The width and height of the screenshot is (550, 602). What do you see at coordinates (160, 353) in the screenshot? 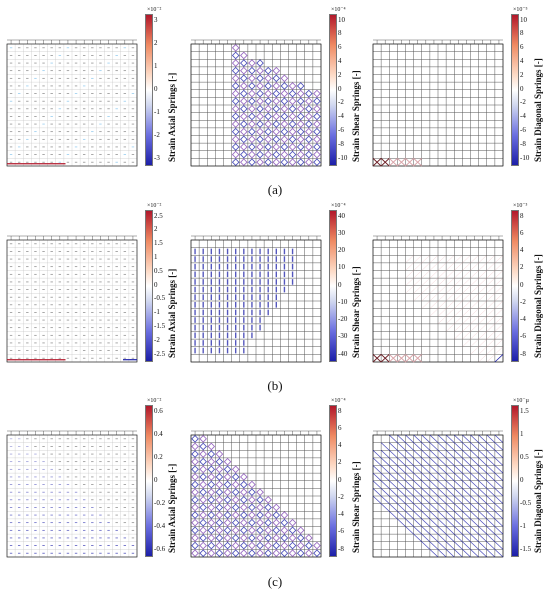
I see `colorbar-tick-label: -2.5` at bounding box center [160, 353].